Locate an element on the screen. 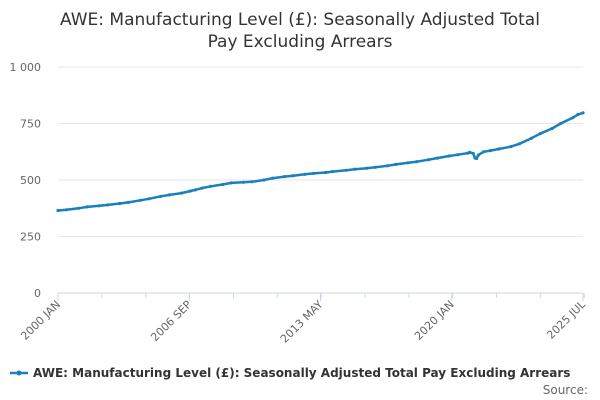 This screenshot has height=400, width=600. legend-marker is located at coordinates (19, 373).